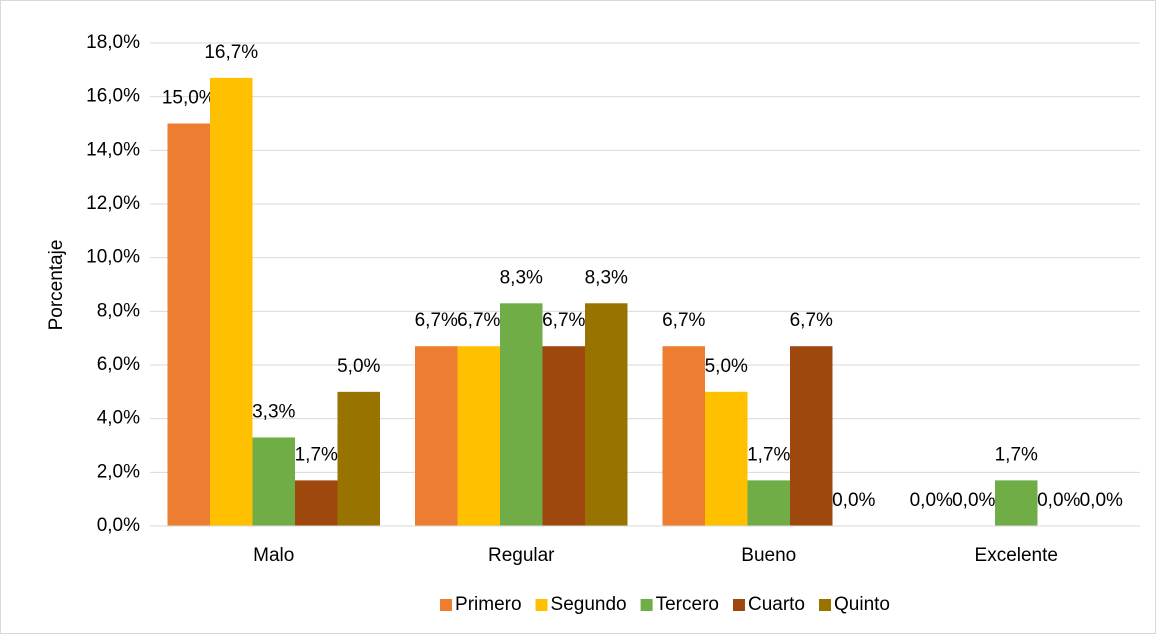 The image size is (1156, 634). I want to click on value-label: 16,7%, so click(231, 52).